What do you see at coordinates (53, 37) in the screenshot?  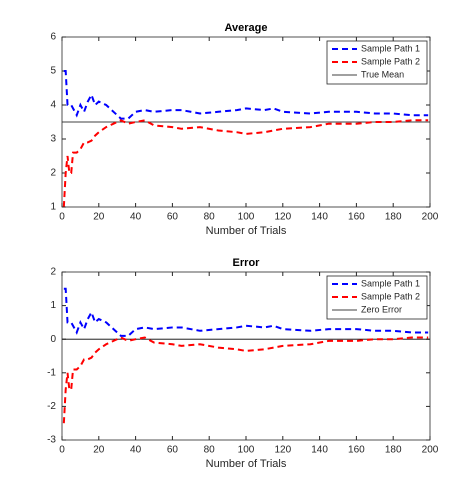 I see `y-tick-label: 6` at bounding box center [53, 37].